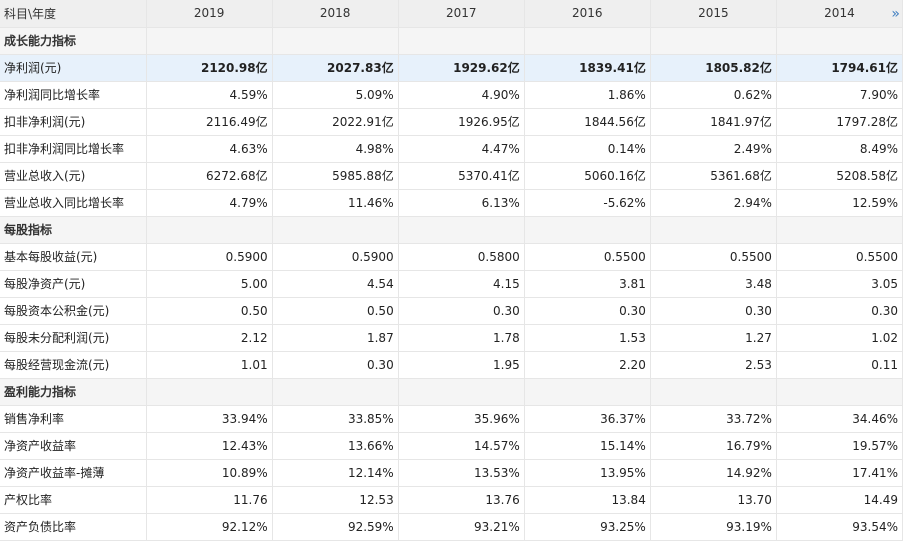  Describe the element at coordinates (73, 392) in the screenshot. I see `section-title: 盈利能力指标` at that location.